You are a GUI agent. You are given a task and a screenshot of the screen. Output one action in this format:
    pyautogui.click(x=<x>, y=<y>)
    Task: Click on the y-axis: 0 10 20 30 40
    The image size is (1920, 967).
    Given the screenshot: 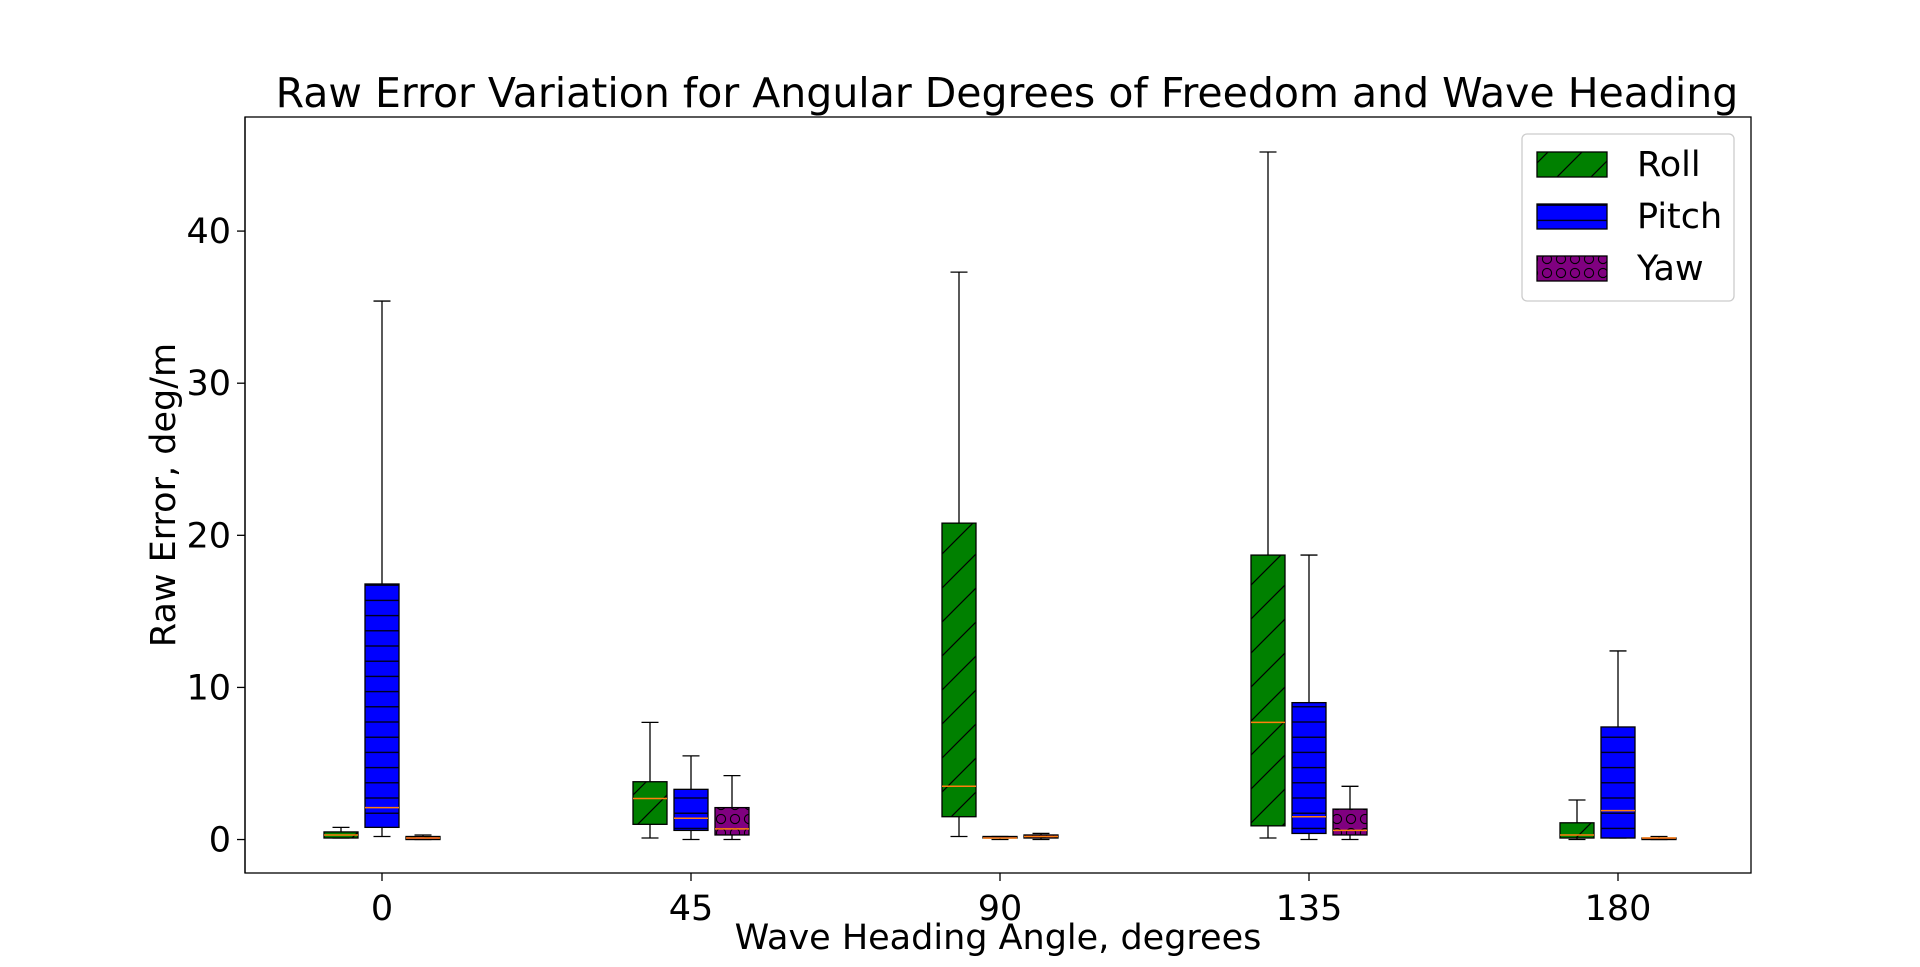 What is the action you would take?
    pyautogui.click(x=216, y=495)
    